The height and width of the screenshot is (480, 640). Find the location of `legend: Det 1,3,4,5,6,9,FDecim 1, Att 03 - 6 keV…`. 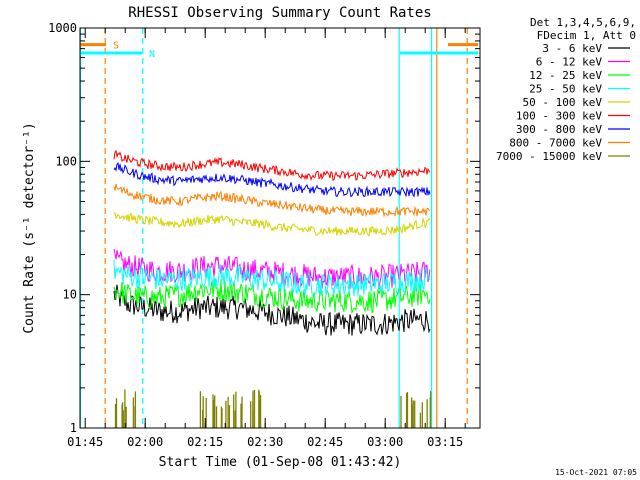

legend: Det 1,3,4,5,6,9,FDecim 1, Att 03 - 6 keV… is located at coordinates (566, 89).